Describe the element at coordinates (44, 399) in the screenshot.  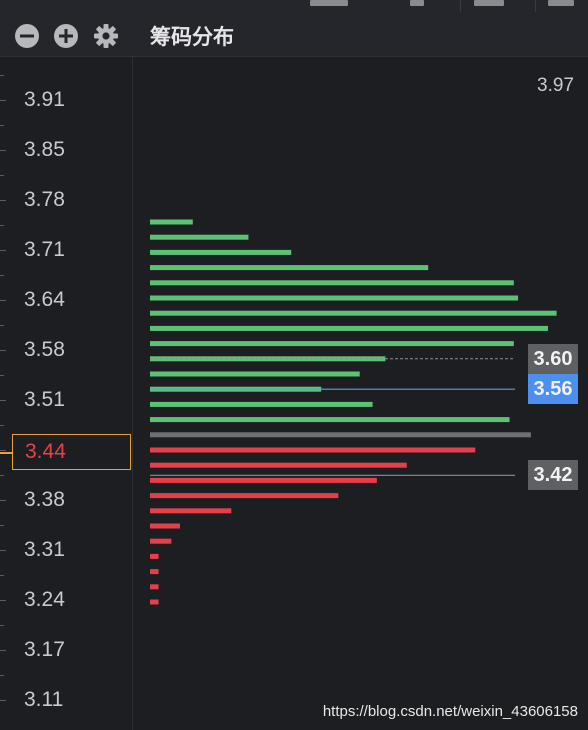
I see `price-label: 3.51` at that location.